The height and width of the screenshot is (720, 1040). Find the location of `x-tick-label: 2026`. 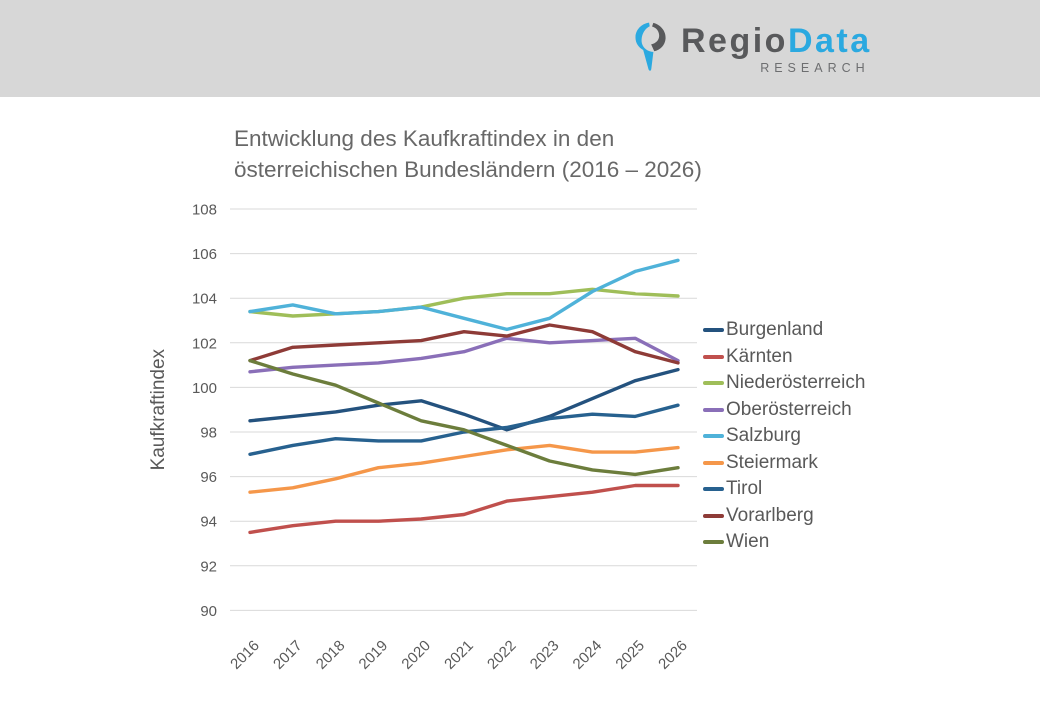

x-tick-label: 2026 is located at coordinates (673, 655).